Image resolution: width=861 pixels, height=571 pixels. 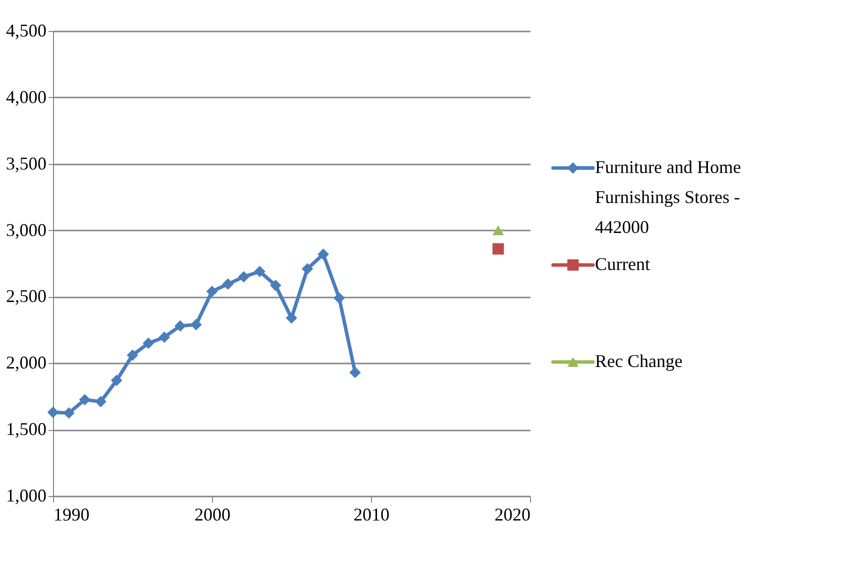 What do you see at coordinates (212, 514) in the screenshot?
I see `x-tick-label: 2000` at bounding box center [212, 514].